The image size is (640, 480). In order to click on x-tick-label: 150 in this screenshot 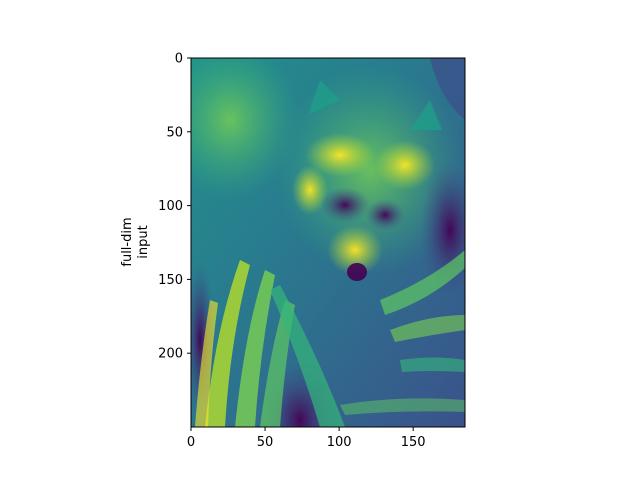, I will do `click(413, 442)`.